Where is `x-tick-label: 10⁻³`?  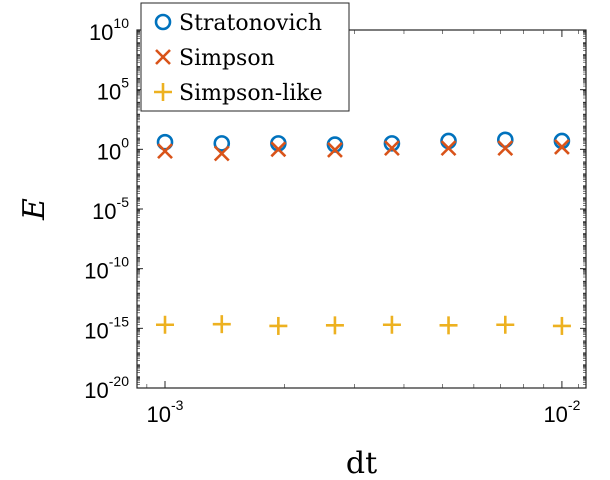
x-tick-label: 10⁻³ is located at coordinates (165, 412).